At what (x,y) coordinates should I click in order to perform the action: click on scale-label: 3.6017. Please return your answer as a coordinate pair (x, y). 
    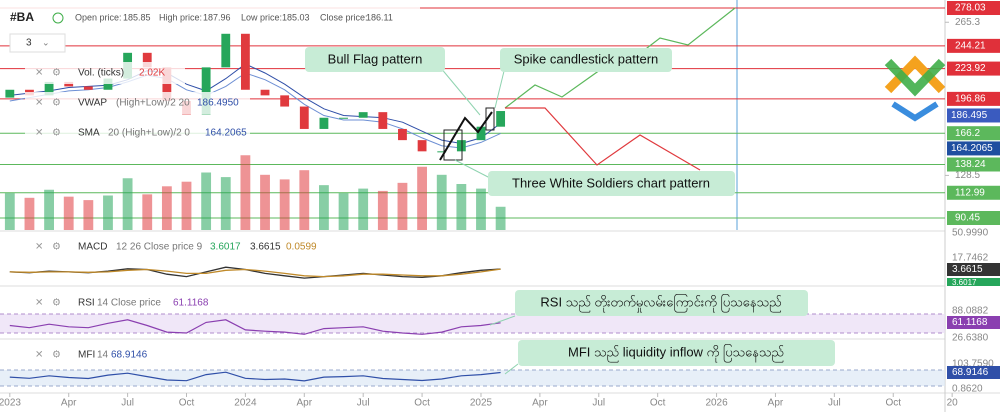
    Looking at the image, I should click on (964, 282).